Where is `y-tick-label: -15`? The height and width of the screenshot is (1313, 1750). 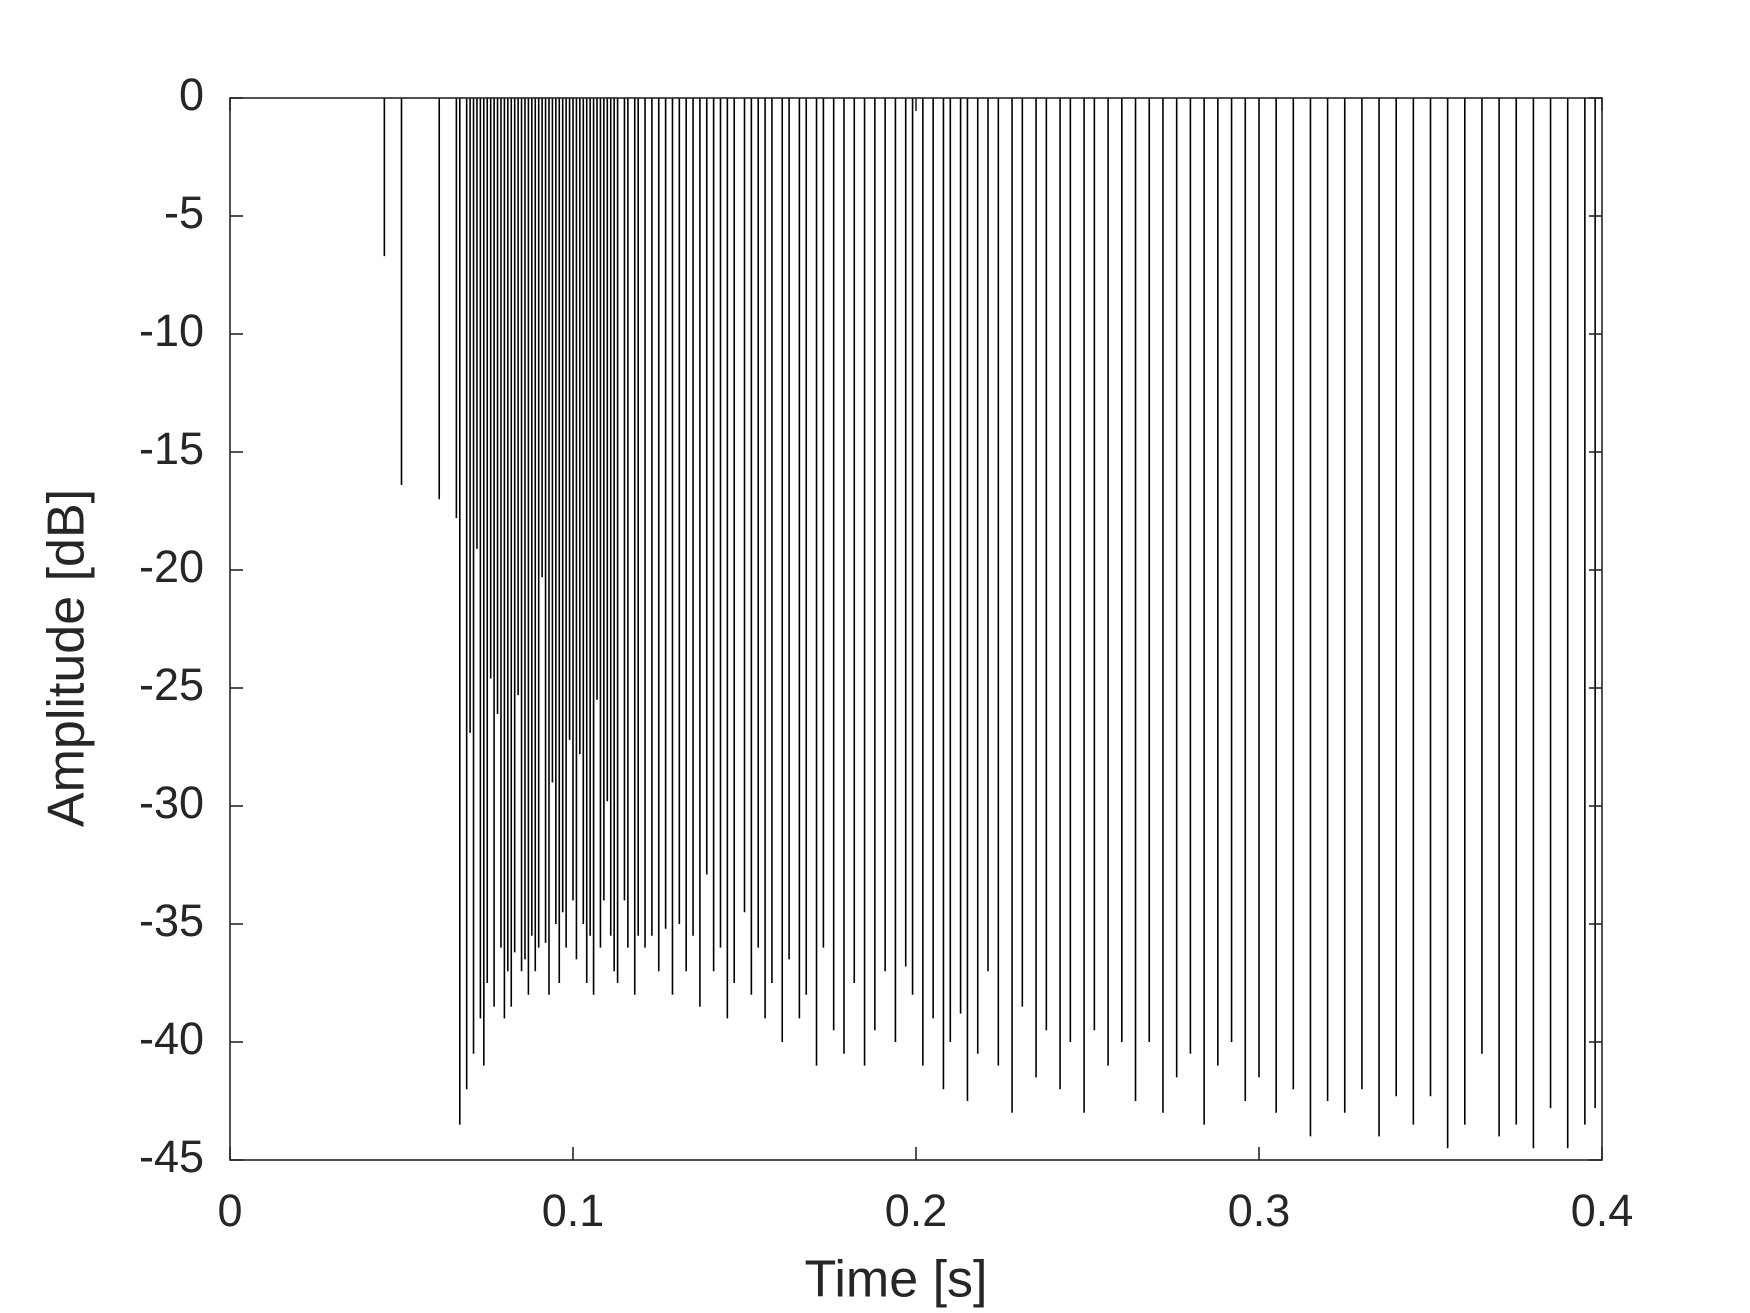 y-tick-label: -15 is located at coordinates (171, 448).